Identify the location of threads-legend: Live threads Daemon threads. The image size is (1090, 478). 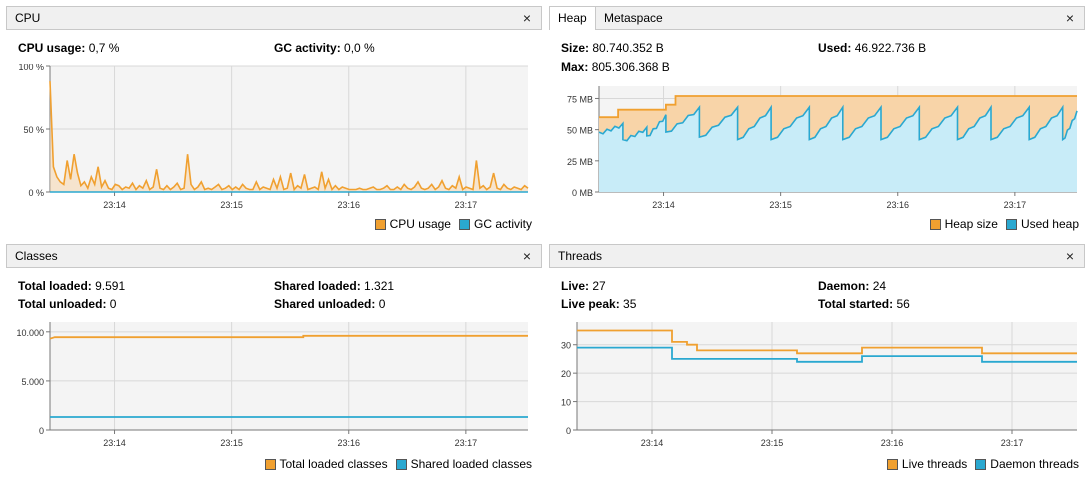
(979, 464).